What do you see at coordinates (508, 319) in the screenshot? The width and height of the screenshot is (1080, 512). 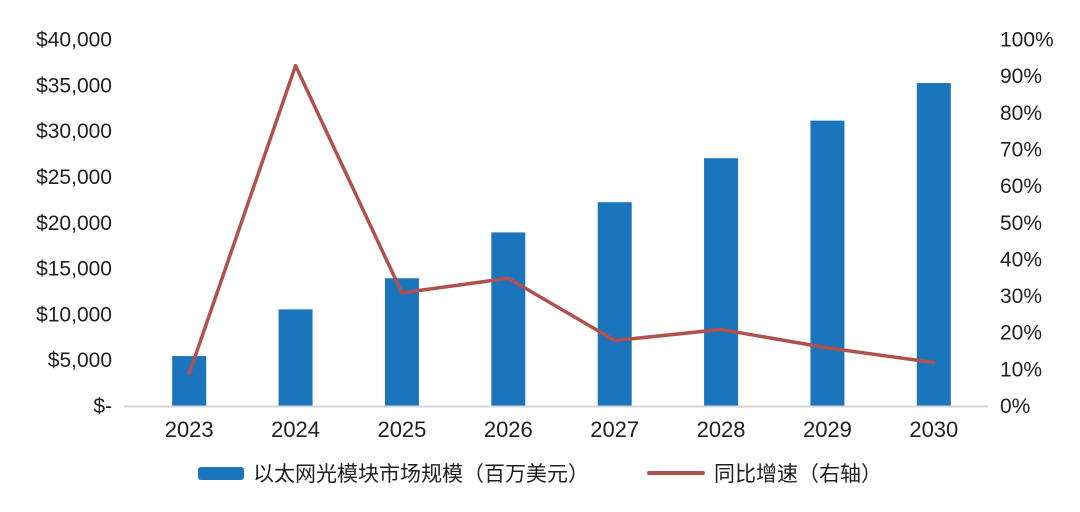 I see `bar-2026` at bounding box center [508, 319].